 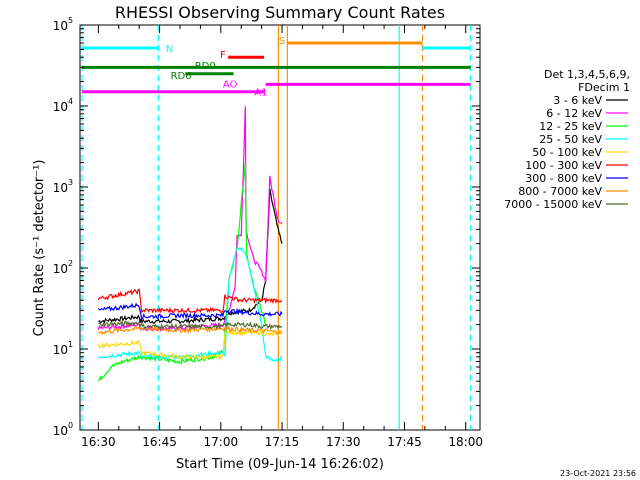 What do you see at coordinates (404, 442) in the screenshot?
I see `x-tick-label: 17:45` at bounding box center [404, 442].